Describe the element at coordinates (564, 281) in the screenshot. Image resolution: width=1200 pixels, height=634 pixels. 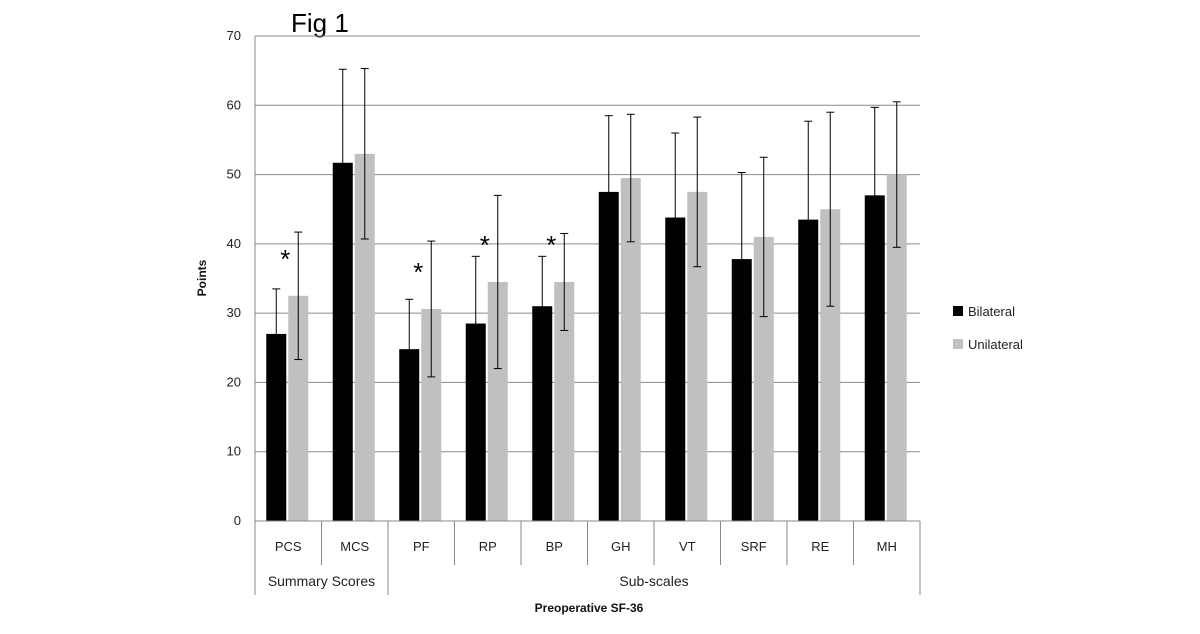
I see `error-bar-unilateral-bp` at that location.